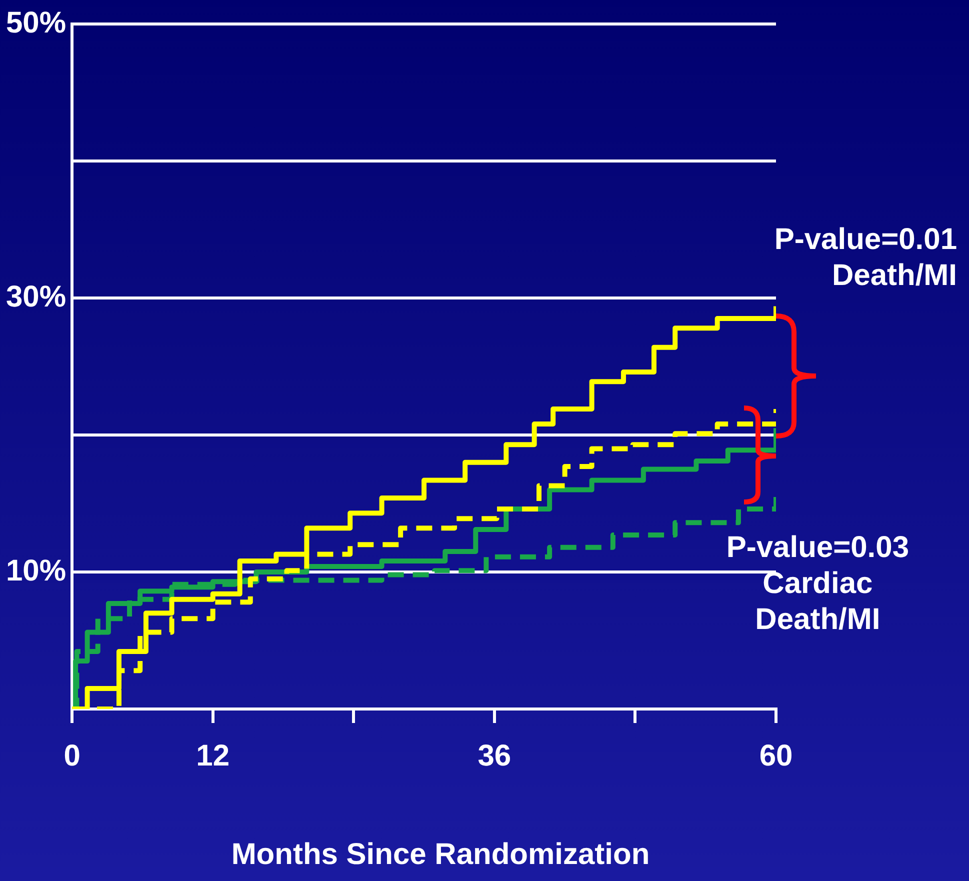 This screenshot has height=881, width=969. I want to click on x-tick-label: 12, so click(213, 755).